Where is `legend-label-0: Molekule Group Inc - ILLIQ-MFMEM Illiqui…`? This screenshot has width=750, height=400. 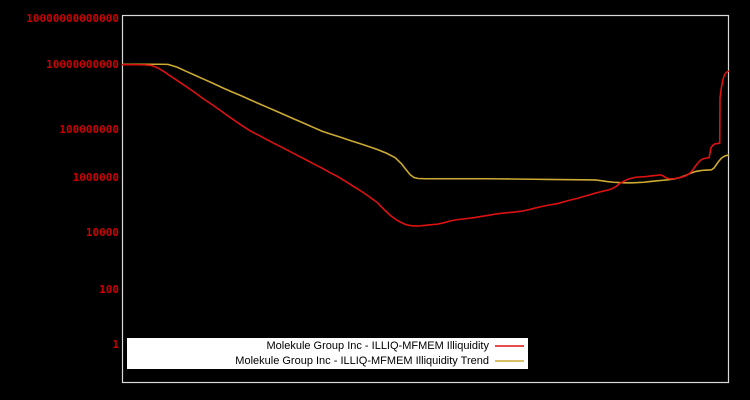 legend-label-0: Molekule Group Inc - ILLIQ-MFMEM Illiqui… is located at coordinates (377, 346).